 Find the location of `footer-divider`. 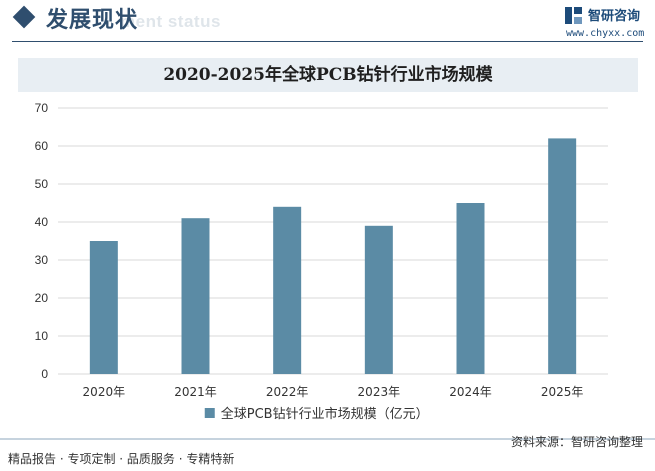

footer-divider is located at coordinates (327, 439).